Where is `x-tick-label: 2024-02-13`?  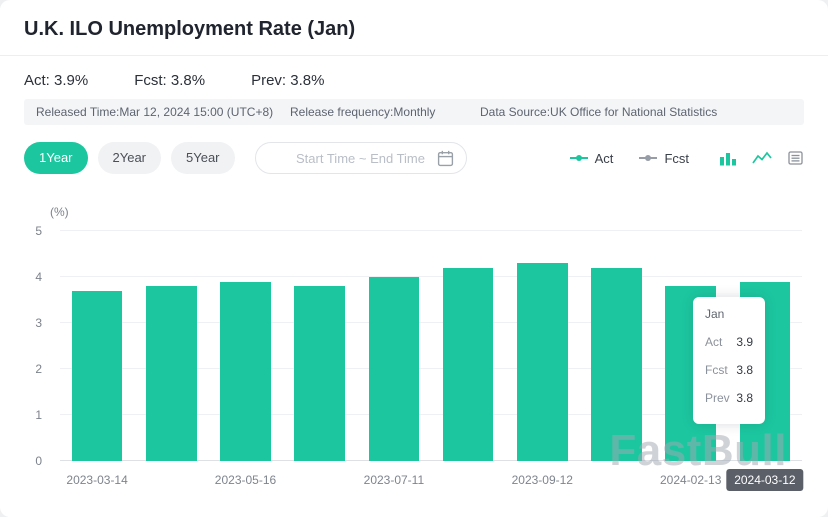 x-tick-label: 2024-02-13 is located at coordinates (690, 480).